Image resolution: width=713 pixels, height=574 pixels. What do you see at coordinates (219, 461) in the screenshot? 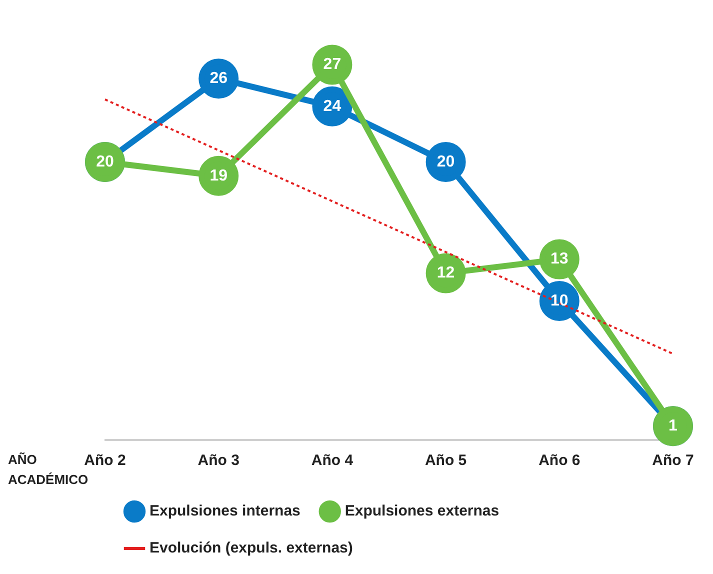
I see `x-tick-label: Año 3` at bounding box center [219, 461].